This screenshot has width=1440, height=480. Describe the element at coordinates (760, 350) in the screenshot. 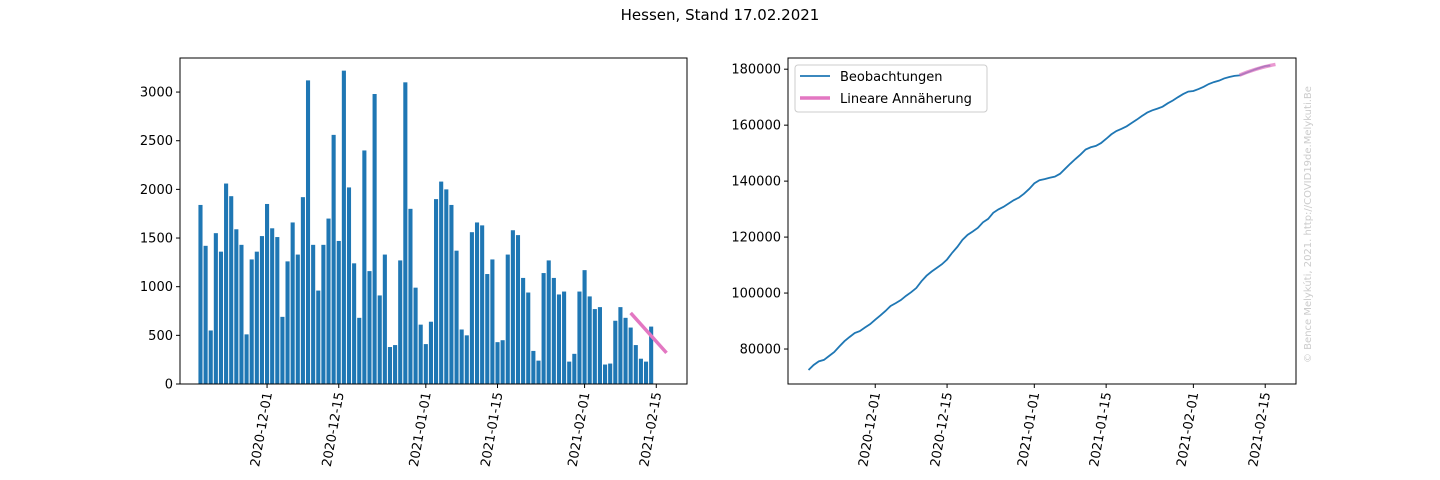

I see `right-ytick-label: 80000` at that location.